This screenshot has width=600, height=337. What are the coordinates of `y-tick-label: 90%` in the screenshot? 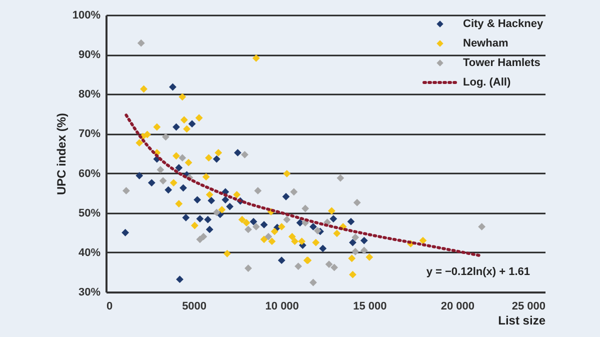 It's located at (89, 55).